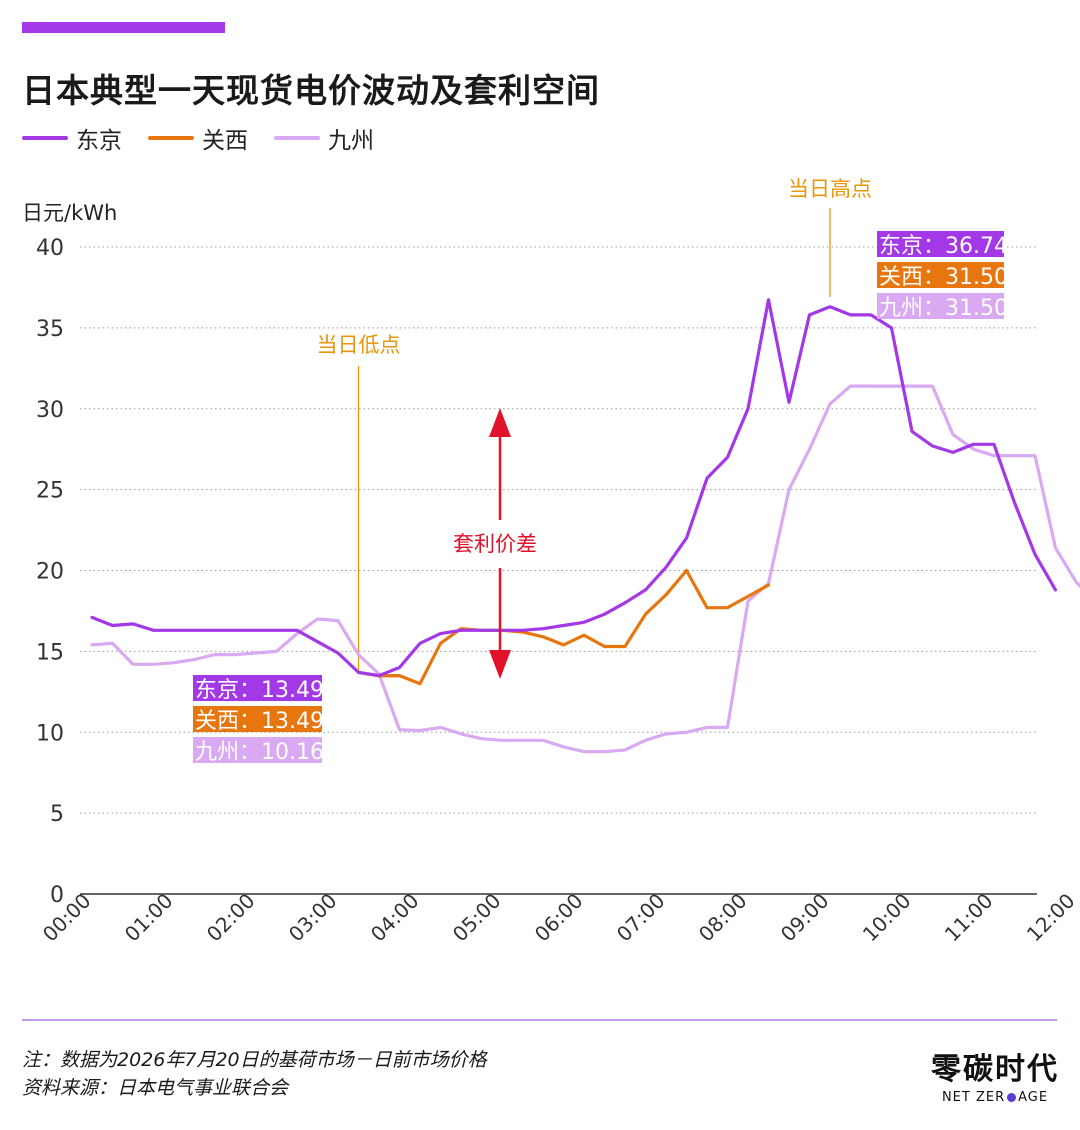  What do you see at coordinates (297, 138) in the screenshot?
I see `legend-swatch-kyushu` at bounding box center [297, 138].